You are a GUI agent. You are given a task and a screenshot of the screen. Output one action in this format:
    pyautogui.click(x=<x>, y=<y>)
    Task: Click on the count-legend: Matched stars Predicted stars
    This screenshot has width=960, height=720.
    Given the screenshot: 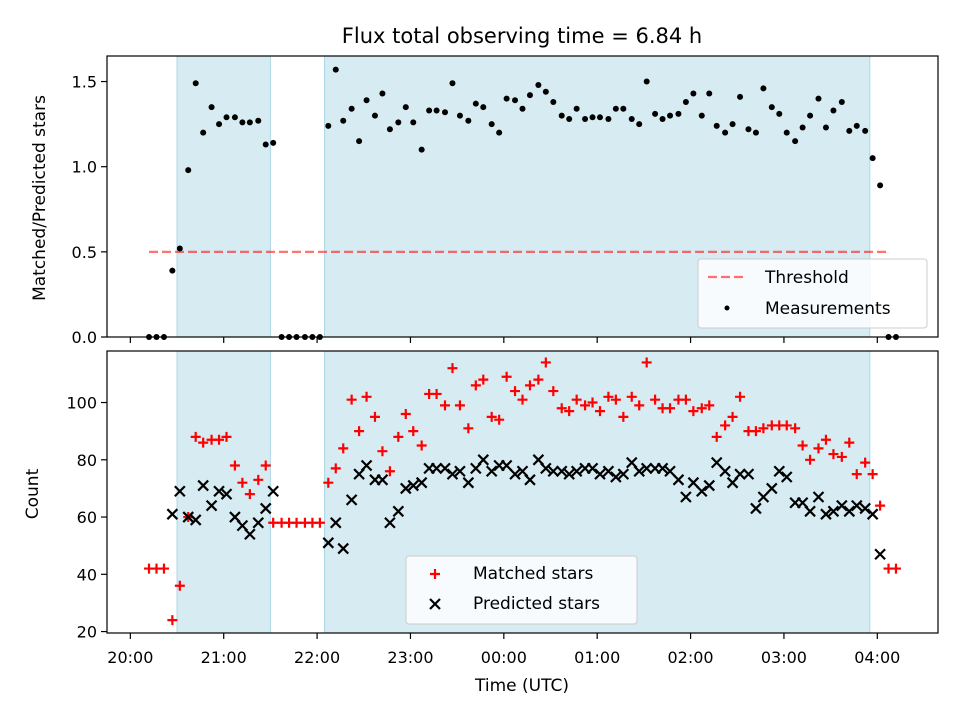 What is the action you would take?
    pyautogui.click(x=521, y=590)
    